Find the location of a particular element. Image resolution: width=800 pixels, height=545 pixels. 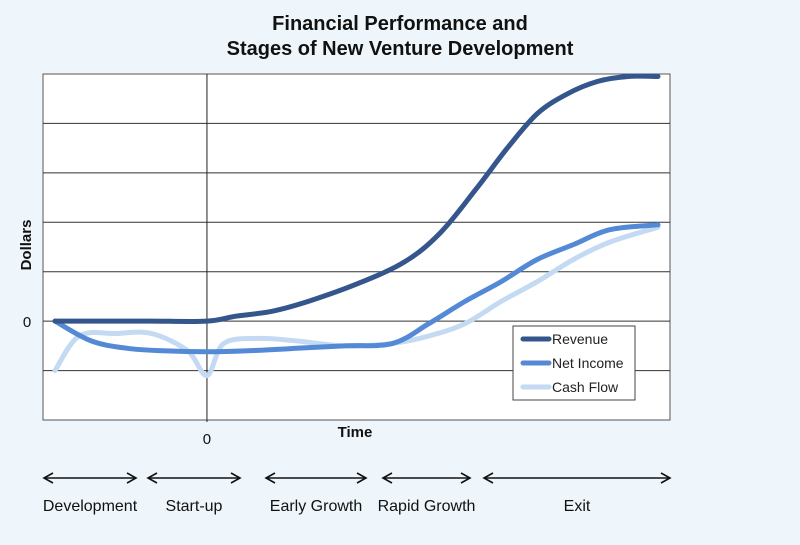

chart-title-line-1: Financial Performance and is located at coordinates (400, 24).